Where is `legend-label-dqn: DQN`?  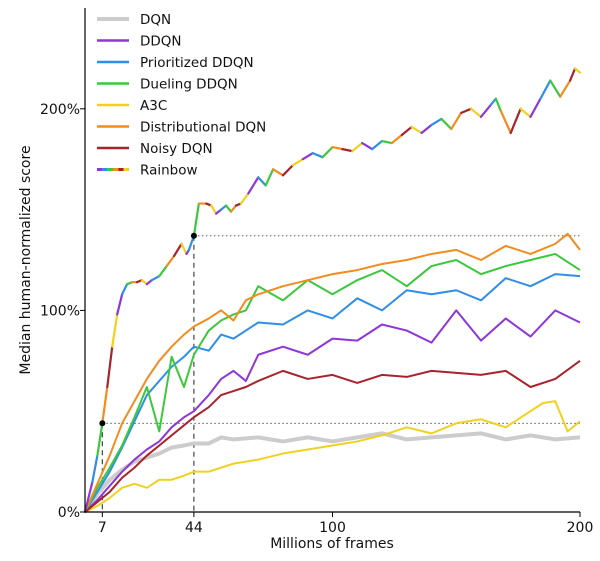
legend-label-dqn: DQN is located at coordinates (155, 20).